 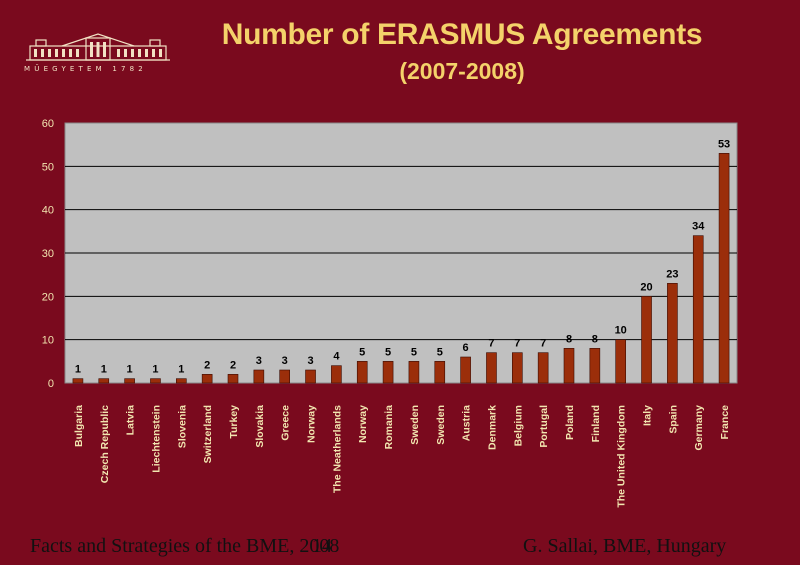 What do you see at coordinates (48, 124) in the screenshot?
I see `y-tick-label: 60` at bounding box center [48, 124].